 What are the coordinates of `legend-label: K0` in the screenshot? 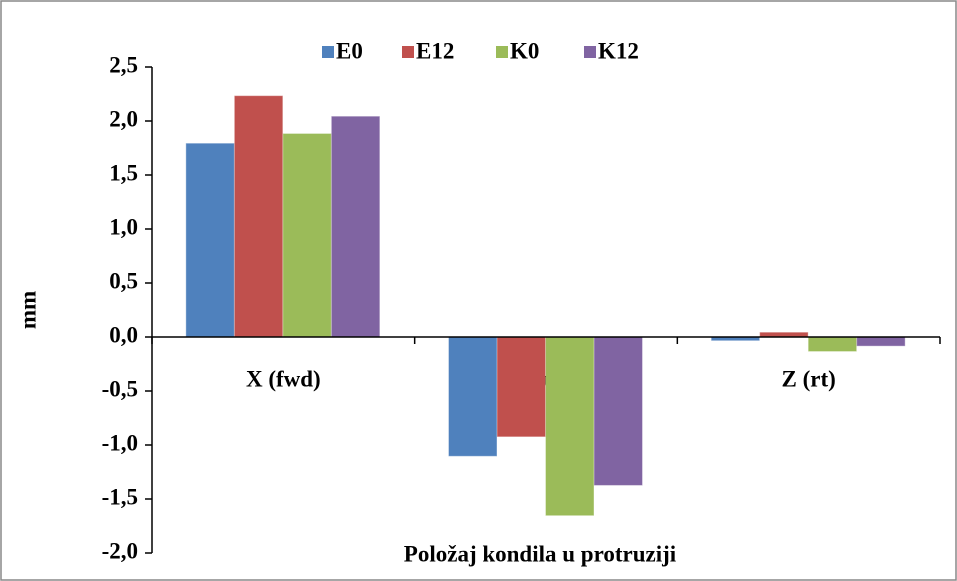 It's located at (524, 50).